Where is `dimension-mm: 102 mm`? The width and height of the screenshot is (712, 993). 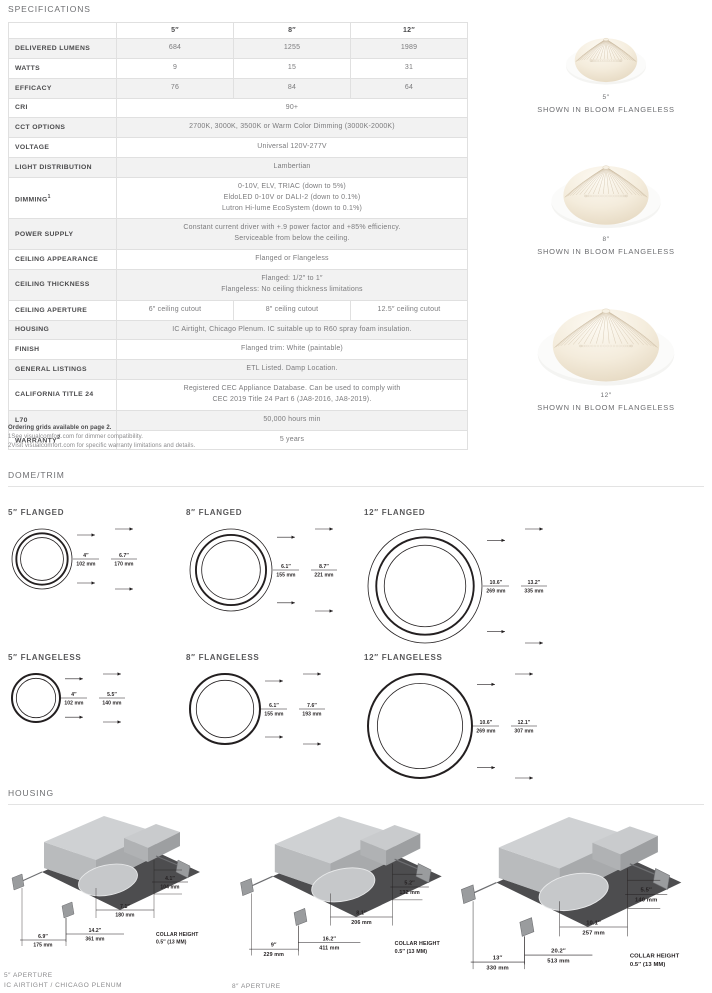
dimension-mm: 102 mm is located at coordinates (86, 564).